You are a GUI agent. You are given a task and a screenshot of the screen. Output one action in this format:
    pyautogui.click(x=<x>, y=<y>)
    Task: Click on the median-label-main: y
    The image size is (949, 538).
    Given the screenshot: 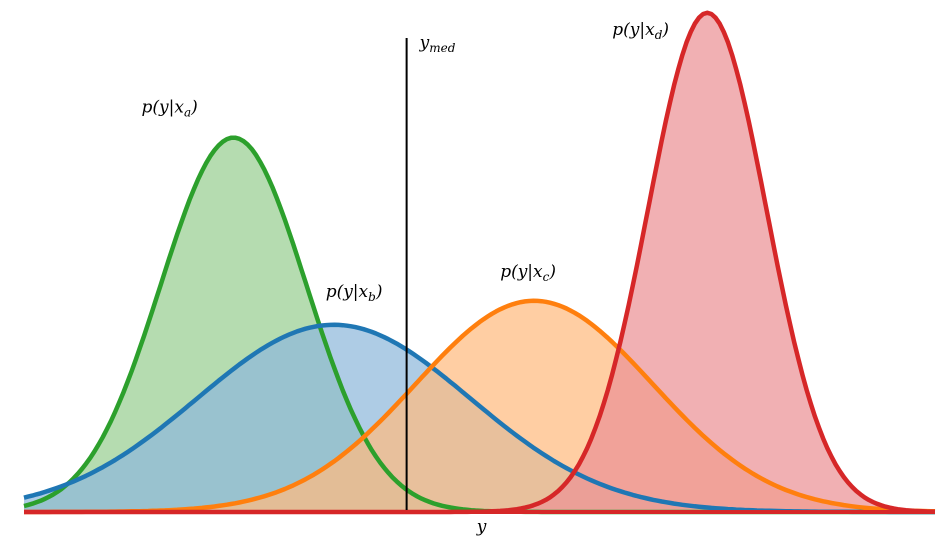 What is the action you would take?
    pyautogui.click(x=424, y=43)
    